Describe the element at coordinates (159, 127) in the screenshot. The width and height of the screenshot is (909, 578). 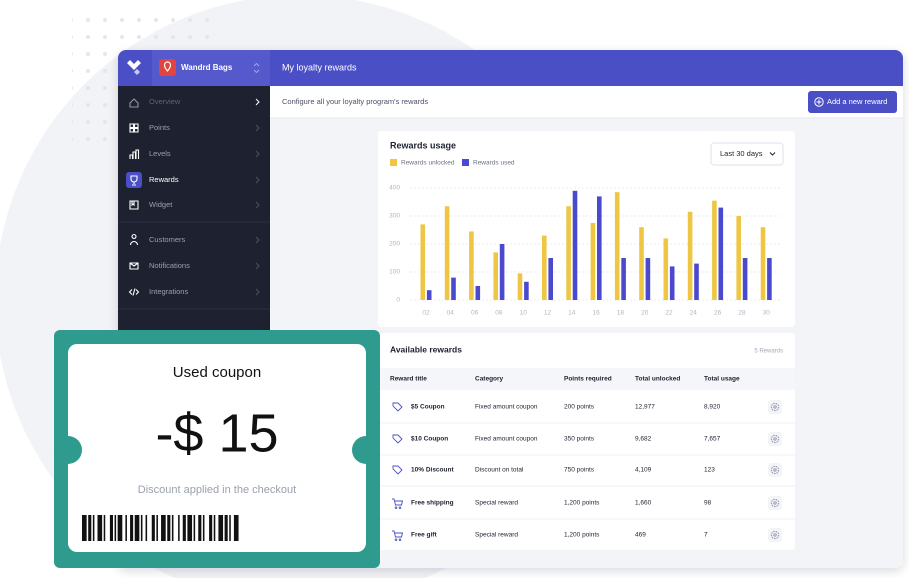
I see `nav-label: Points` at that location.